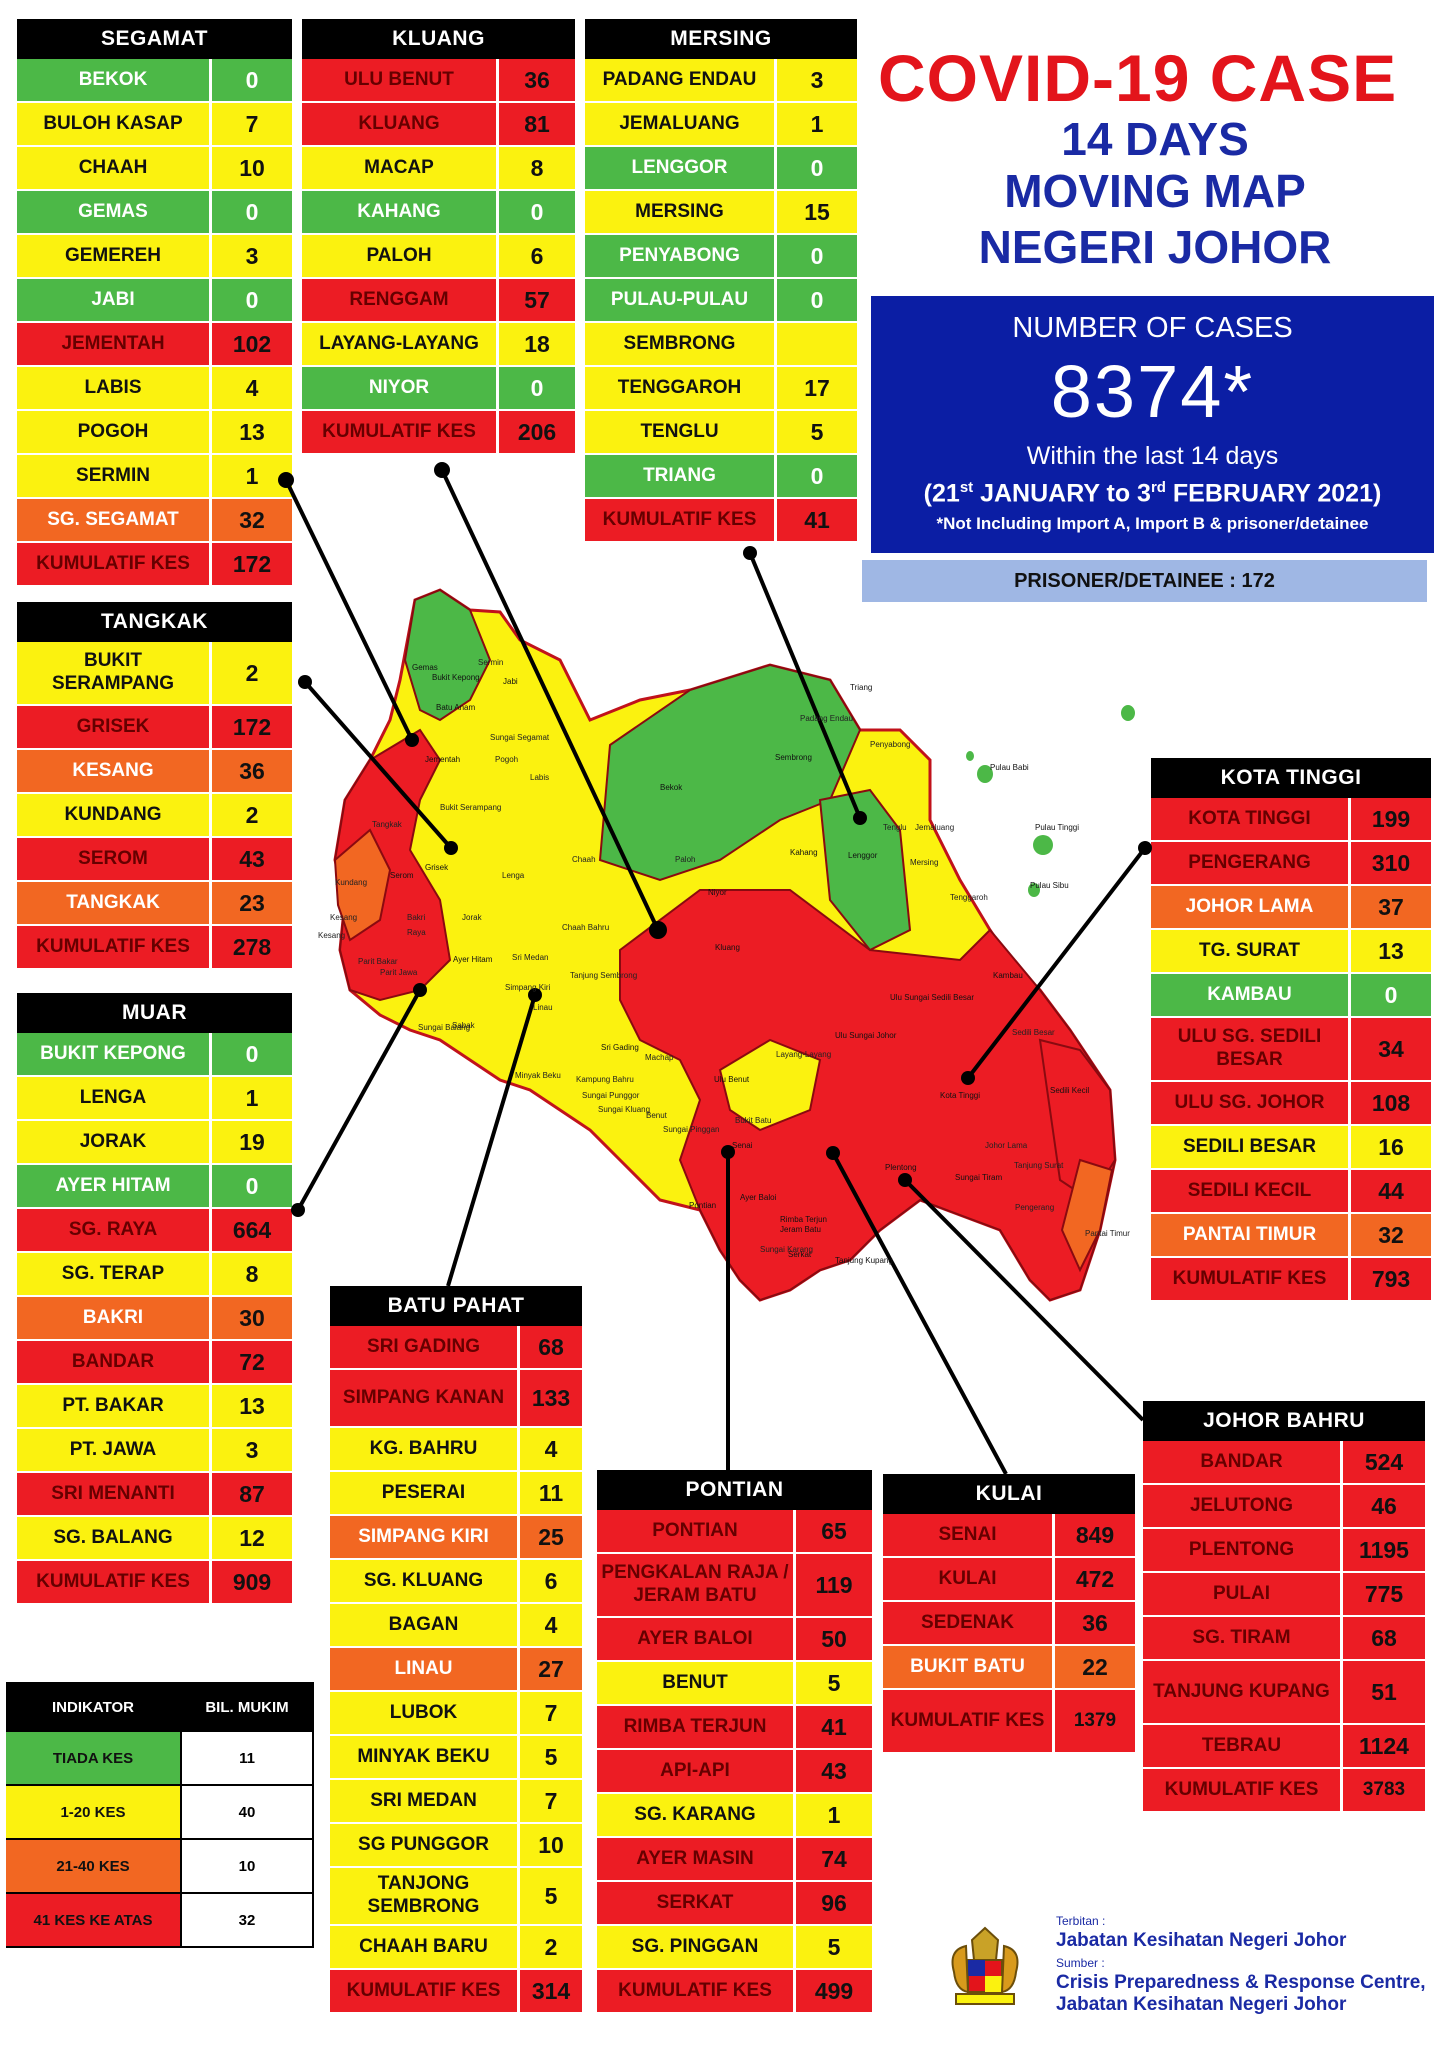  What do you see at coordinates (154, 433) in the screenshot?
I see `mukim-row: POGOH 13` at bounding box center [154, 433].